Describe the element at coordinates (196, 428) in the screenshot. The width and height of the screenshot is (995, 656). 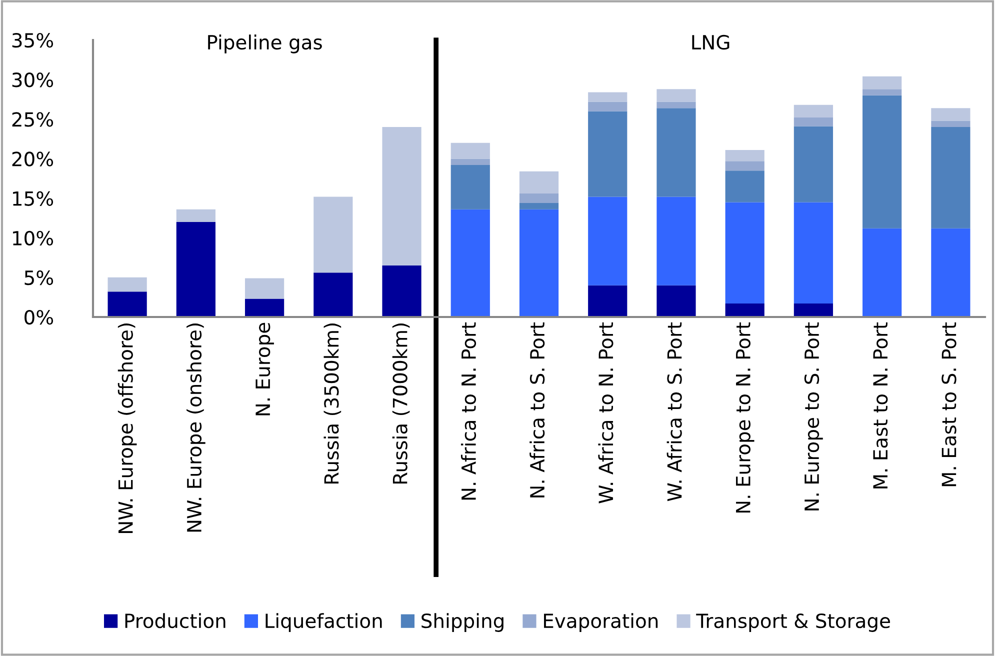
I see `x-tick-label: NW. Europe (onshore)` at that location.